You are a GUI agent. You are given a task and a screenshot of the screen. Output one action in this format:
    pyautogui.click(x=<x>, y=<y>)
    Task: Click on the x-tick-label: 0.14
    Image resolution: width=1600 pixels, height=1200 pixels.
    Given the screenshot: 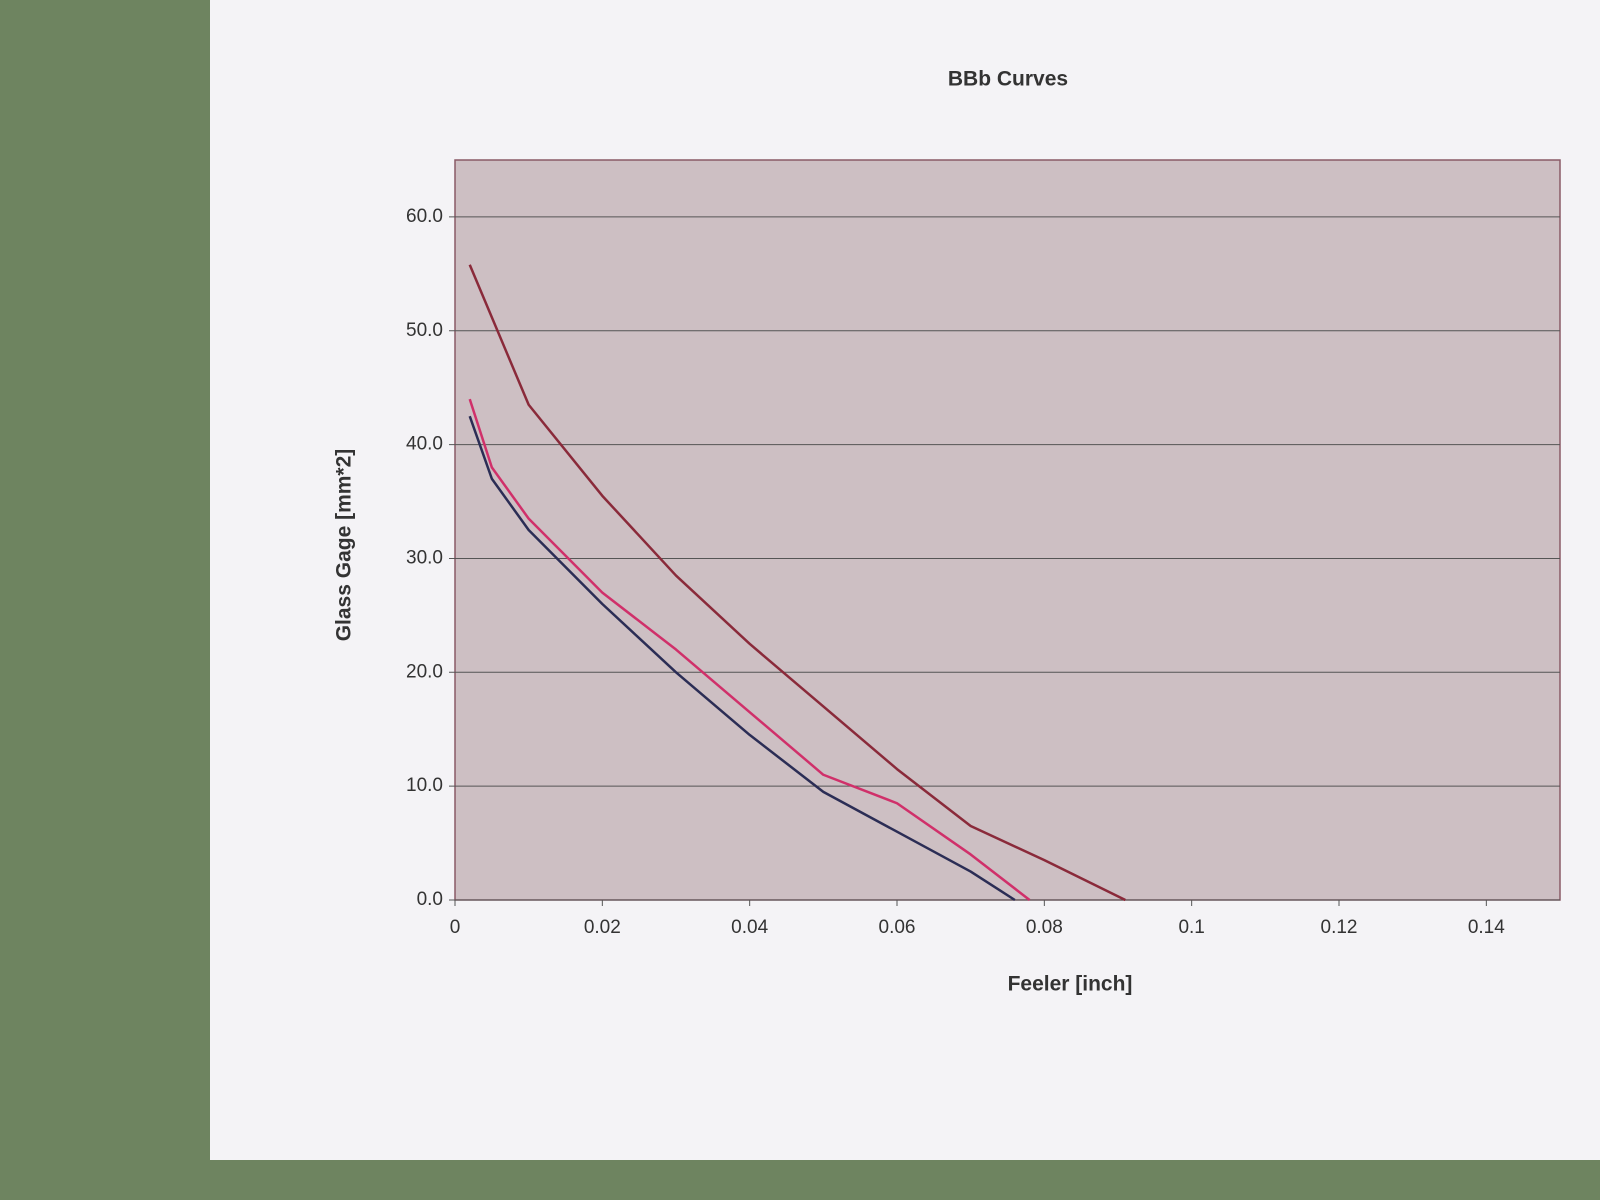 What is the action you would take?
    pyautogui.click(x=1486, y=927)
    